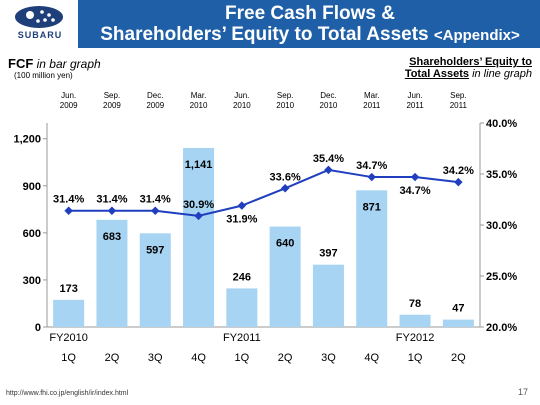  Describe the element at coordinates (32, 187) in the screenshot. I see `left-tick-label: 900` at that location.